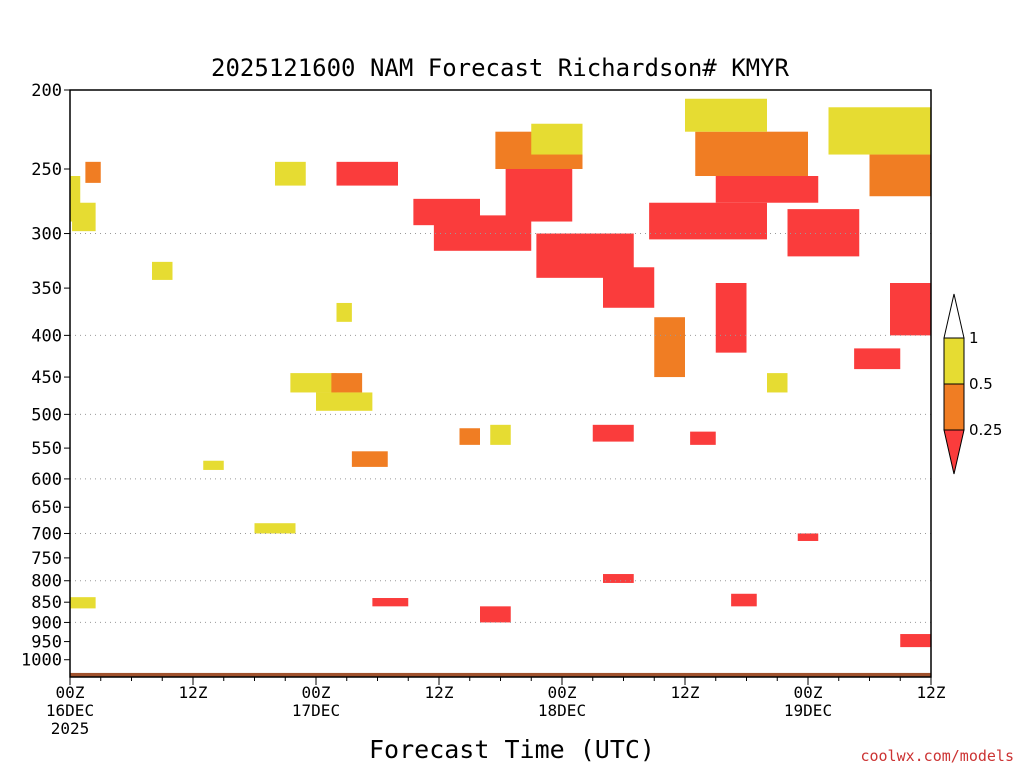  Describe the element at coordinates (46, 336) in the screenshot. I see `y-tick-label-400: 400` at that location.